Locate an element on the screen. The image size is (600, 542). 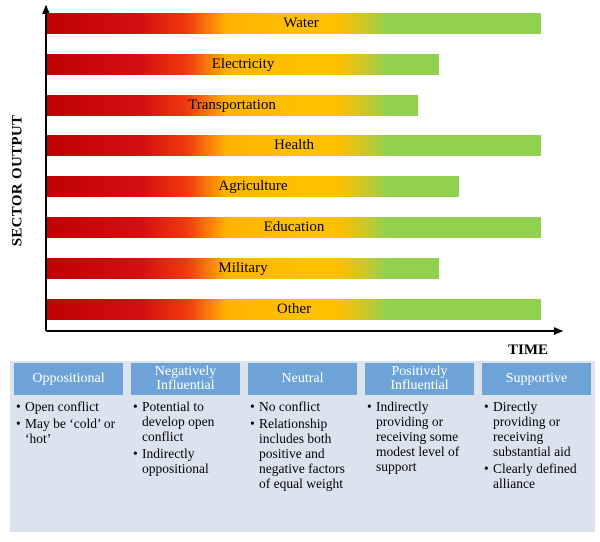
relationship-title: Oppositional is located at coordinates (68, 379).